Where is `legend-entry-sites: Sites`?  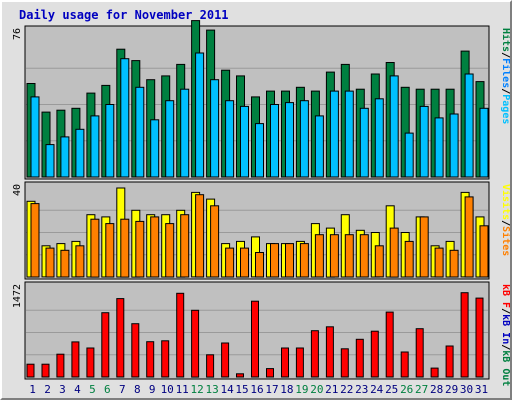
legend-entry-sites: Sites is located at coordinates (505, 241).